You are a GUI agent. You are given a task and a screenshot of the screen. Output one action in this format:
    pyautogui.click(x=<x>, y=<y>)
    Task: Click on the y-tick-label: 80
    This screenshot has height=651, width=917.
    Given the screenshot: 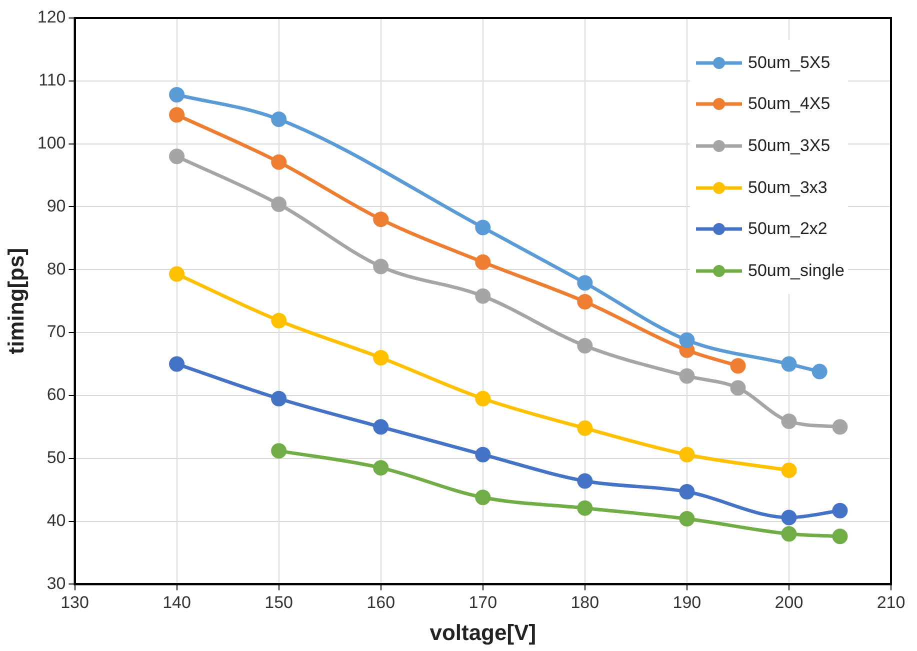 What is the action you would take?
    pyautogui.click(x=56, y=268)
    